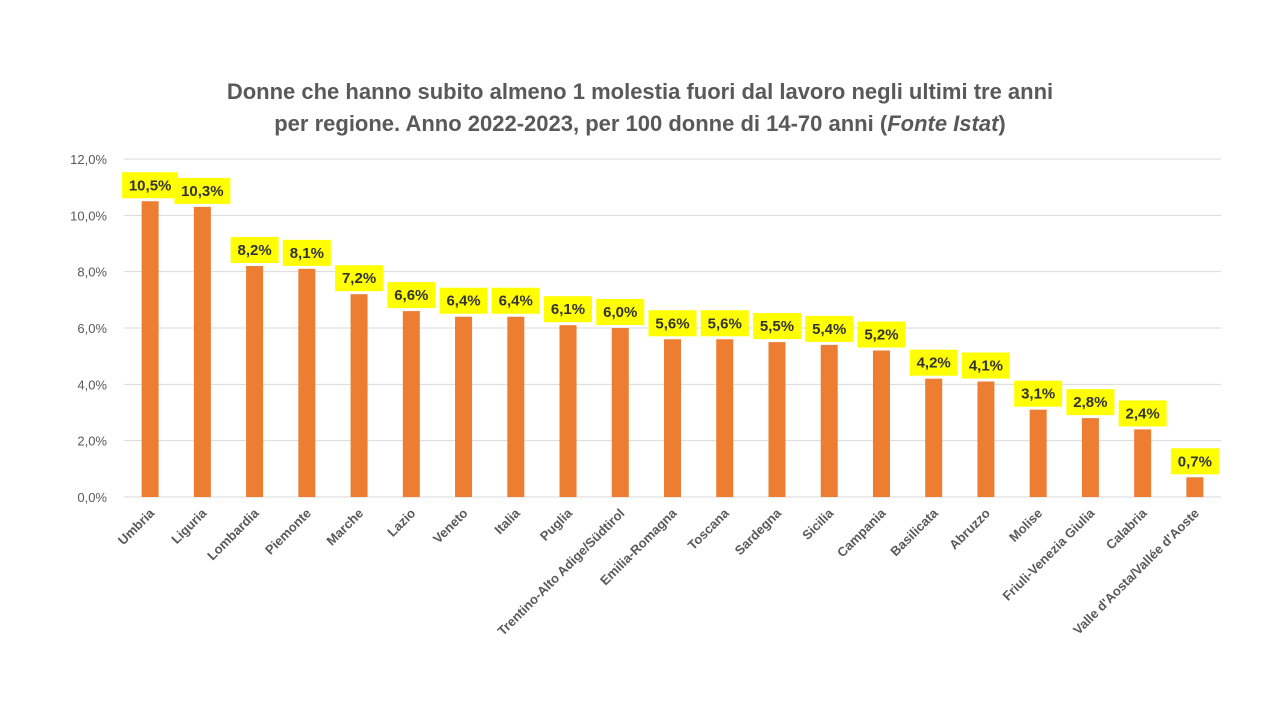 Image resolution: width=1280 pixels, height=720 pixels. What do you see at coordinates (709, 529) in the screenshot?
I see `x-category-label: Toscana` at bounding box center [709, 529].